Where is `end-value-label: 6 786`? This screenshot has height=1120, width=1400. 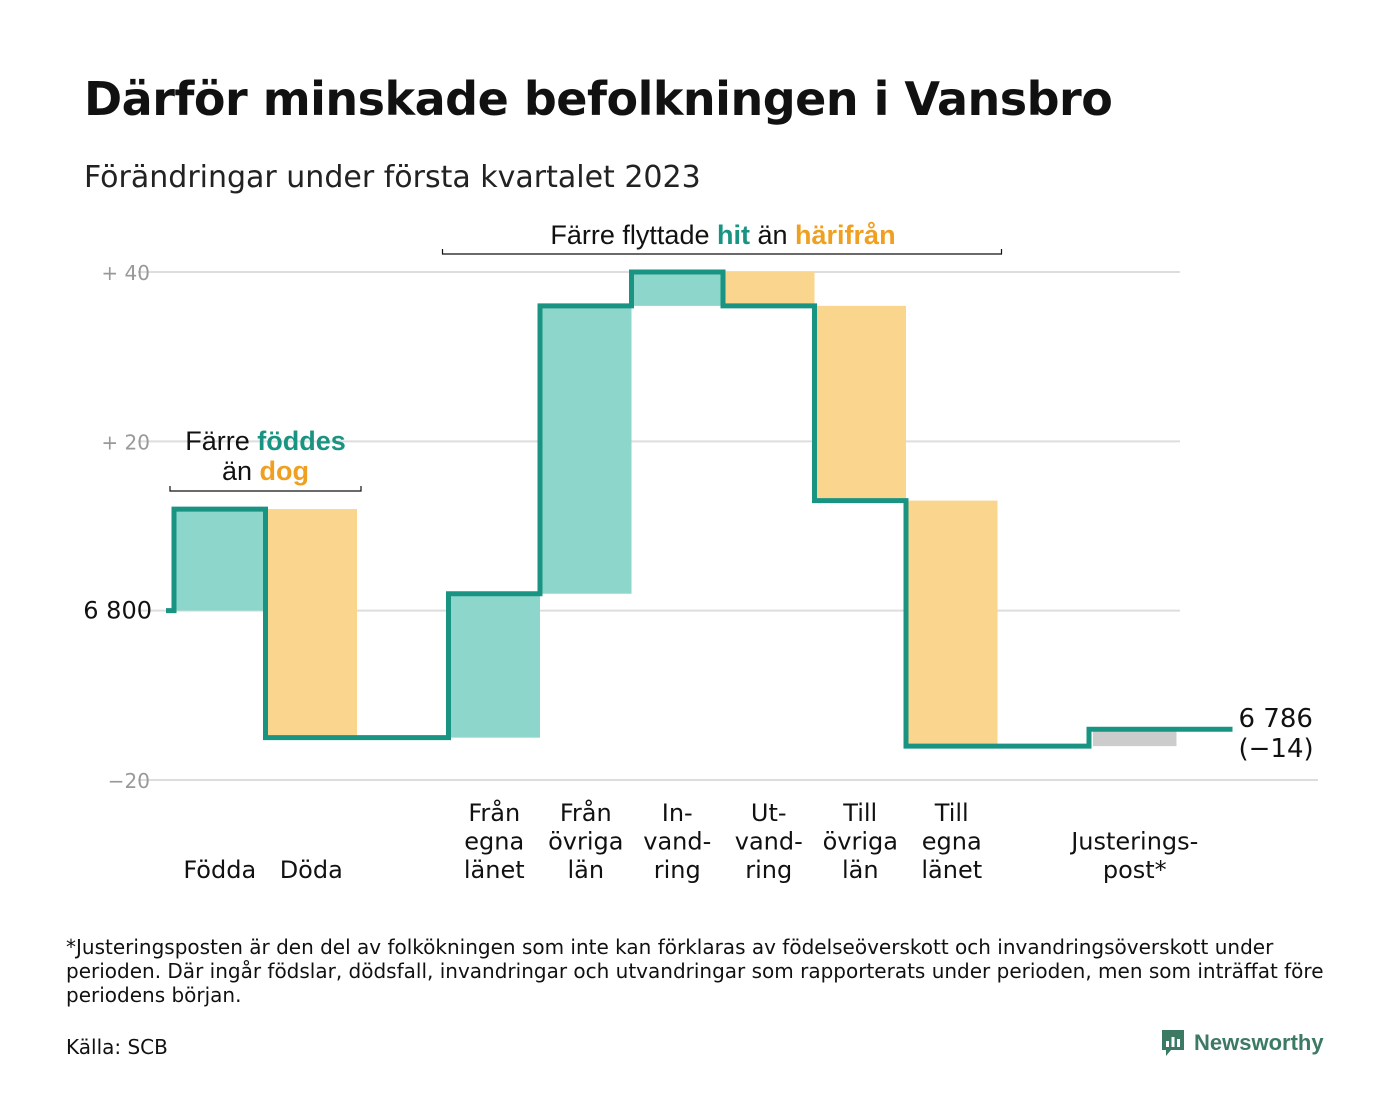
end-value-label: 6 786 is located at coordinates (1276, 719).